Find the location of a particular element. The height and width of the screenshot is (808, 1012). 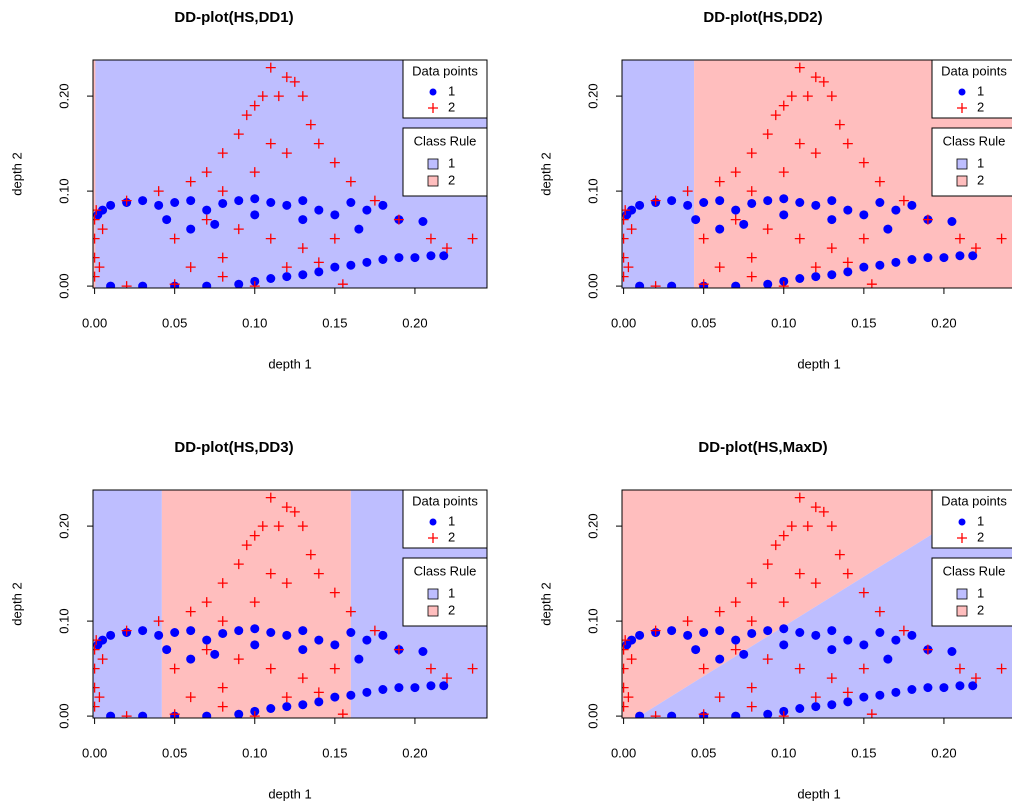

y-tick-label: 0.20 is located at coordinates (63, 95).